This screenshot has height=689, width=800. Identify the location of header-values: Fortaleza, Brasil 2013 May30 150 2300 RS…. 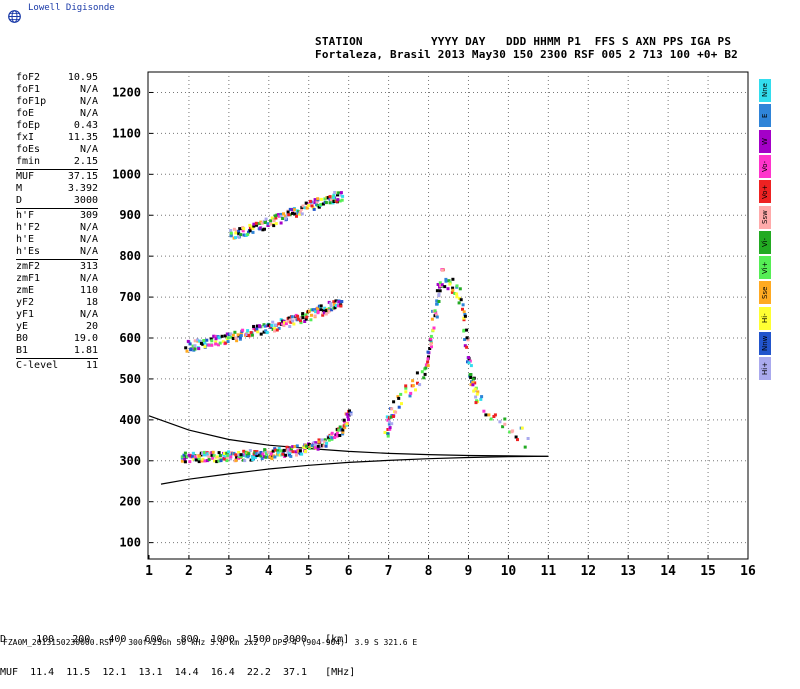
(526, 54).